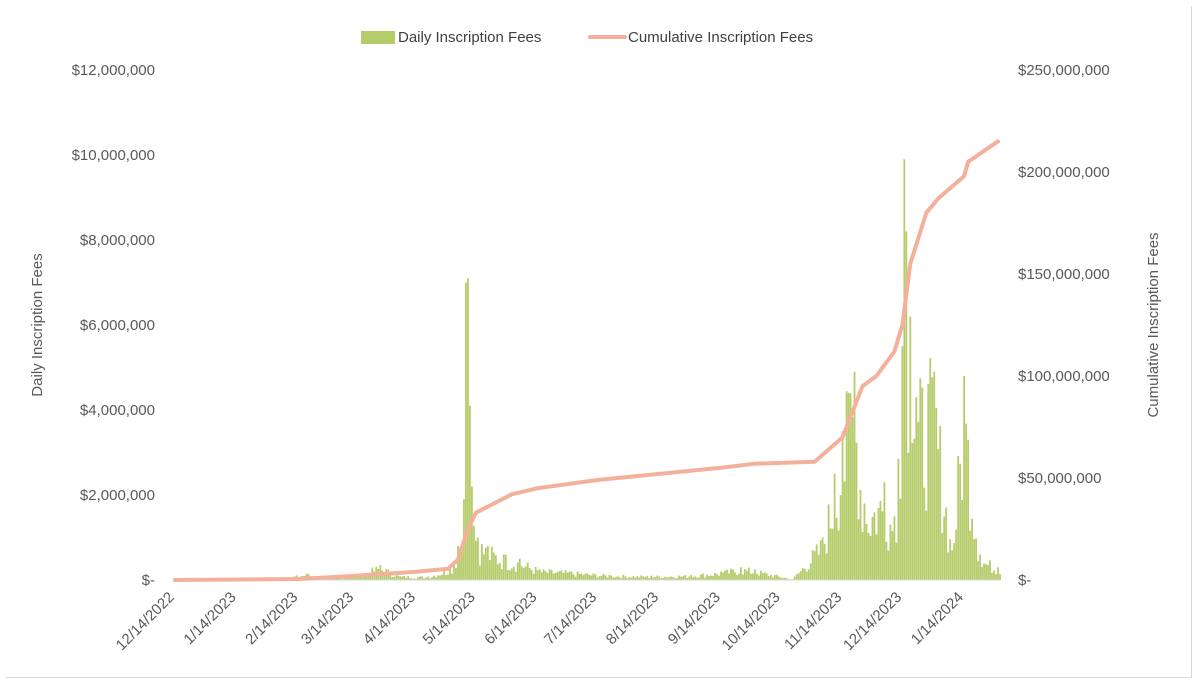  What do you see at coordinates (113, 70) in the screenshot?
I see `y-left-tick-label: $12,000,000` at bounding box center [113, 70].